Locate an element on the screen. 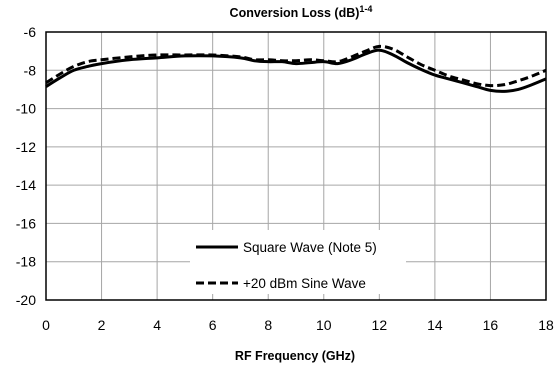  chart-title-superscript: 1-4 is located at coordinates (365, 9).